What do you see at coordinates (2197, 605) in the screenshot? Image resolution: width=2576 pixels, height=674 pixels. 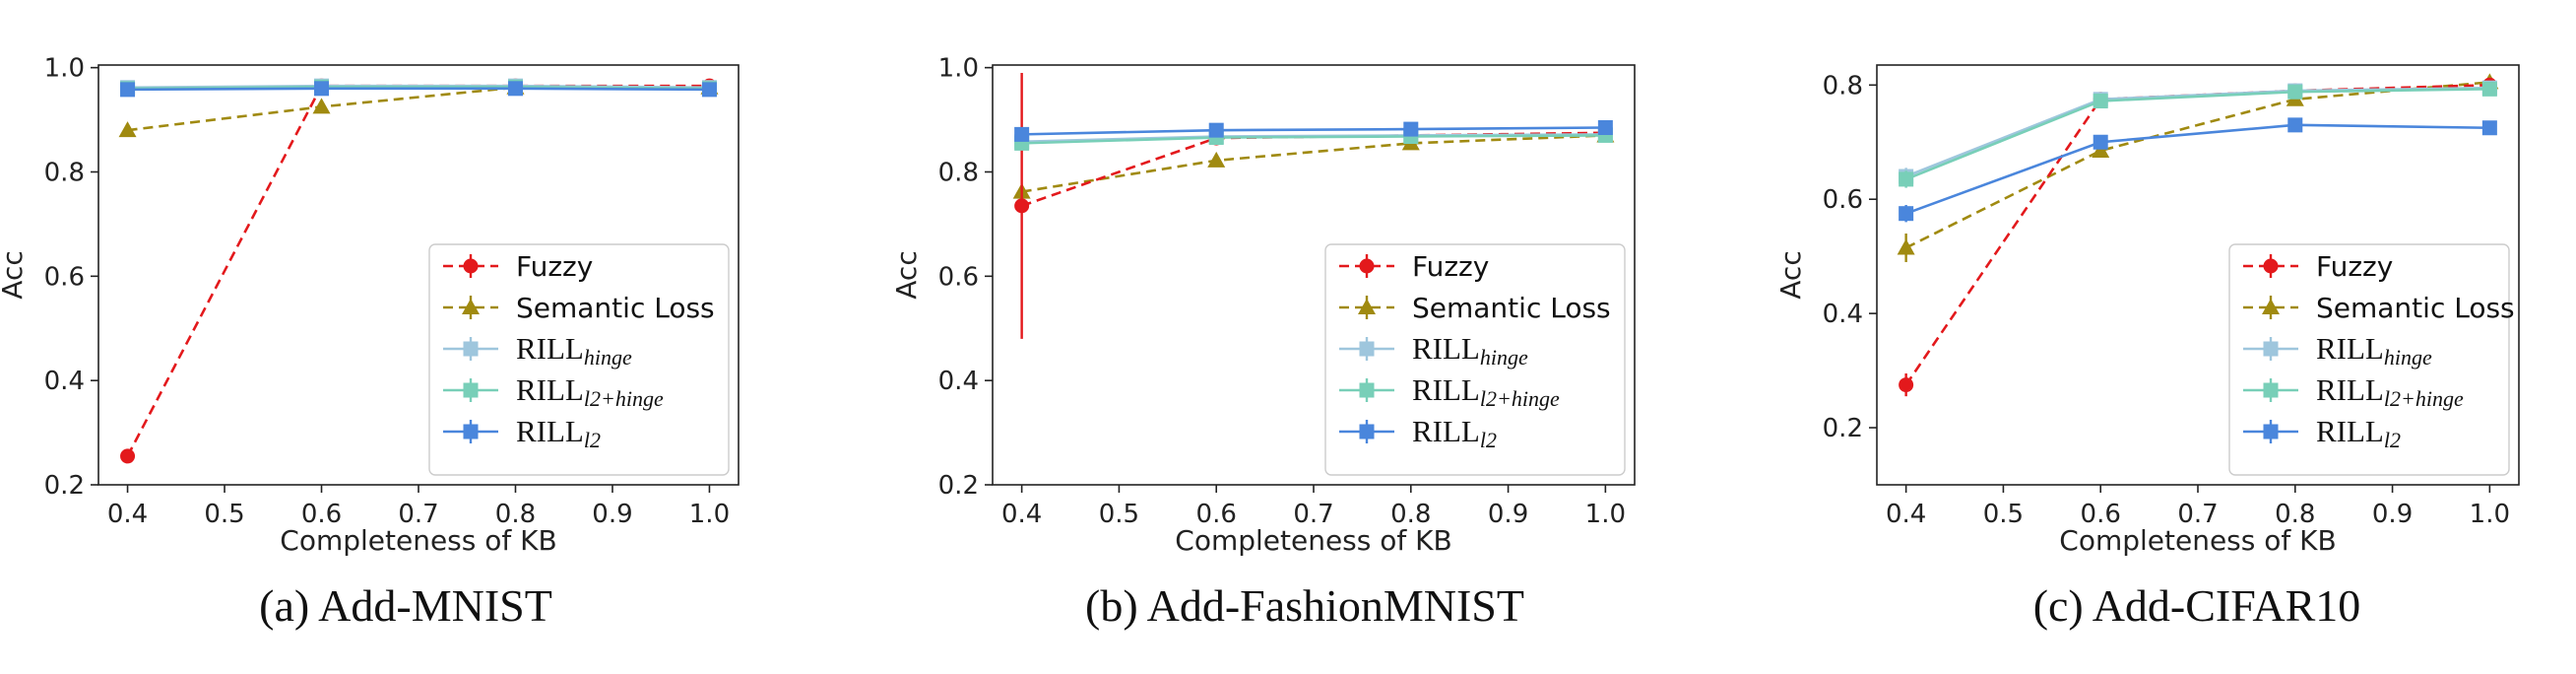 I see `subfigure-caption: (c) Add-CIFAR10` at bounding box center [2197, 605].